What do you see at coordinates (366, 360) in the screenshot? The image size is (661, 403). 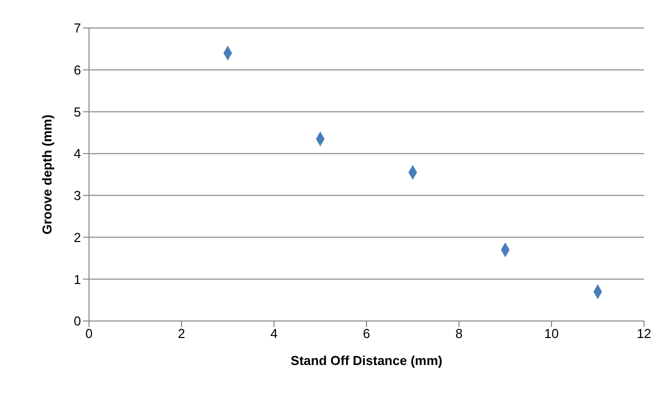 I see `x-axis-title: Stand Off Distance (mm)` at bounding box center [366, 360].